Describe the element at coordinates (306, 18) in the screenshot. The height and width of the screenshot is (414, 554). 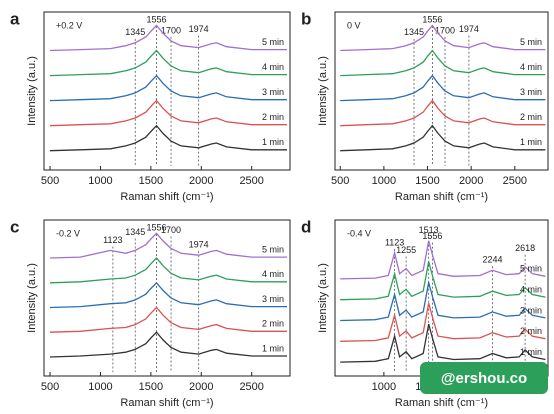
I see `panel-label: b` at that location.